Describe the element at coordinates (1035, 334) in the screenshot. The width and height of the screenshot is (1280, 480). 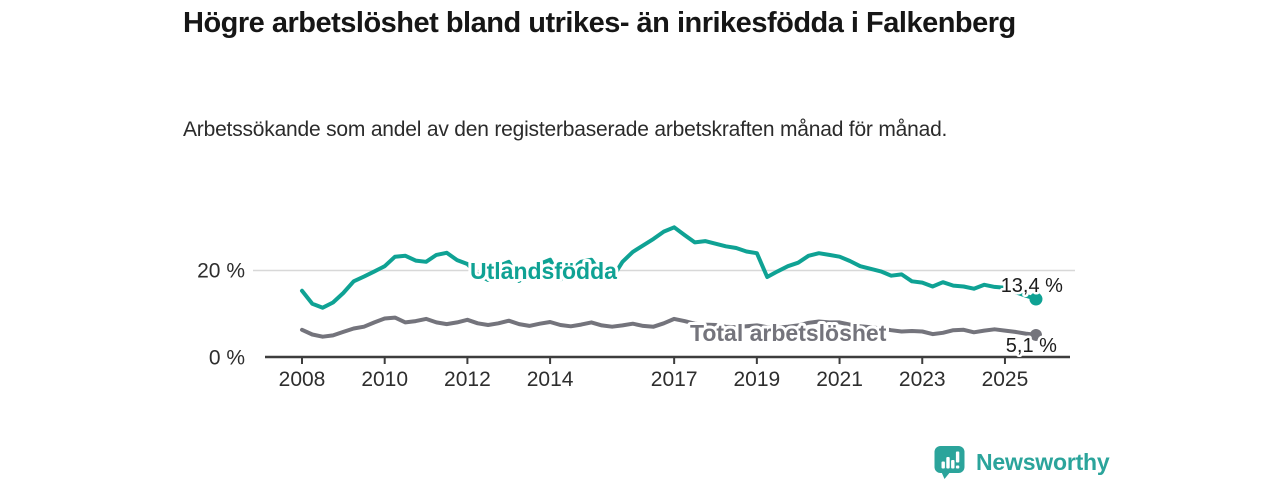
I see `end-dot-total` at that location.